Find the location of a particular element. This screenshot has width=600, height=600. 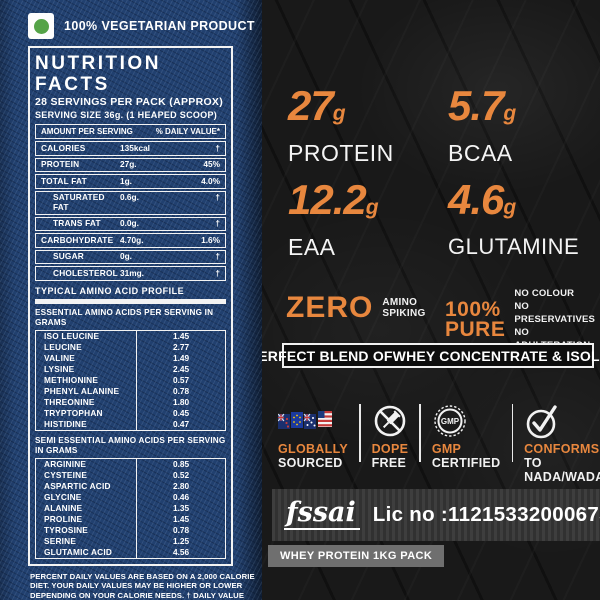

nutrient-amount: 0.6g. is located at coordinates (129, 197).